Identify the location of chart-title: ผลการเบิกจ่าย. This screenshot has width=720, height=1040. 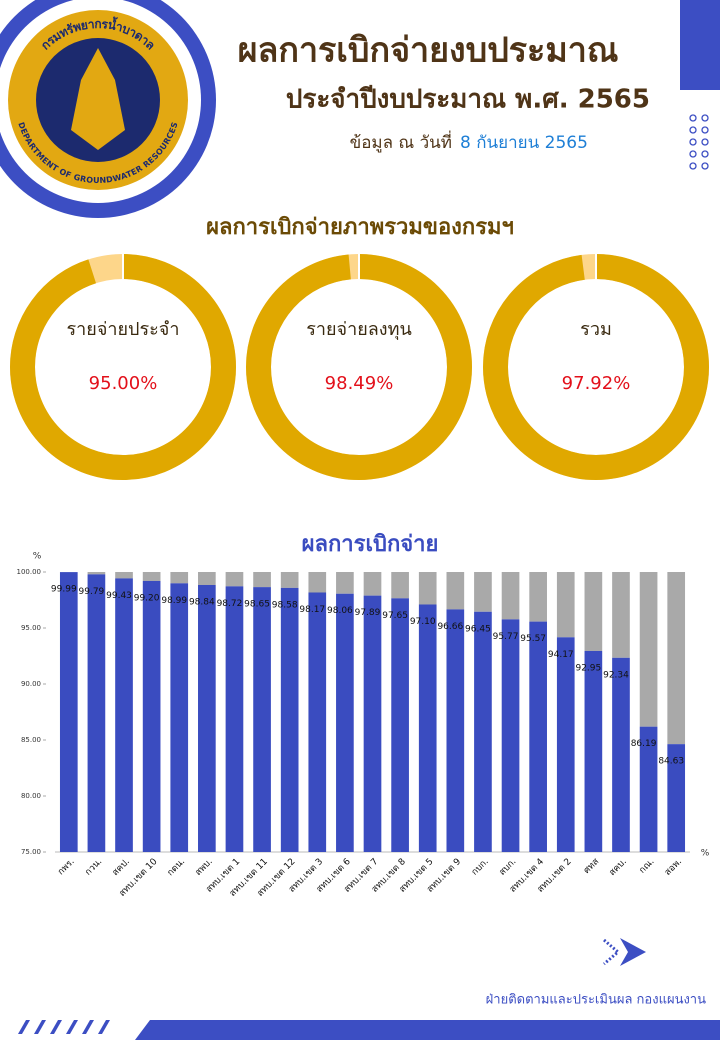
(370, 544).